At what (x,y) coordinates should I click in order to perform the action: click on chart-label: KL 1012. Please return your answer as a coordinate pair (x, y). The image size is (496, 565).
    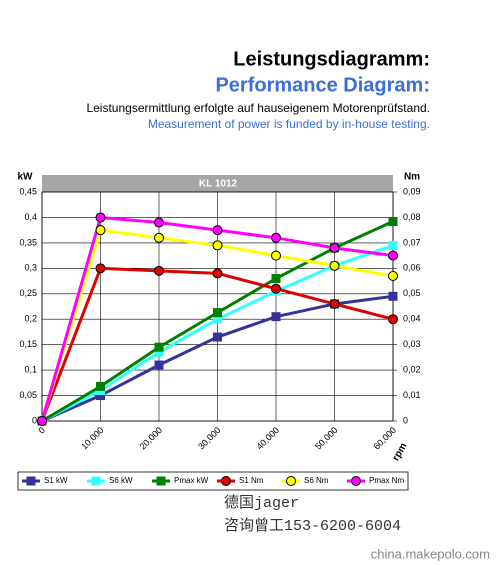
    Looking at the image, I should click on (218, 184).